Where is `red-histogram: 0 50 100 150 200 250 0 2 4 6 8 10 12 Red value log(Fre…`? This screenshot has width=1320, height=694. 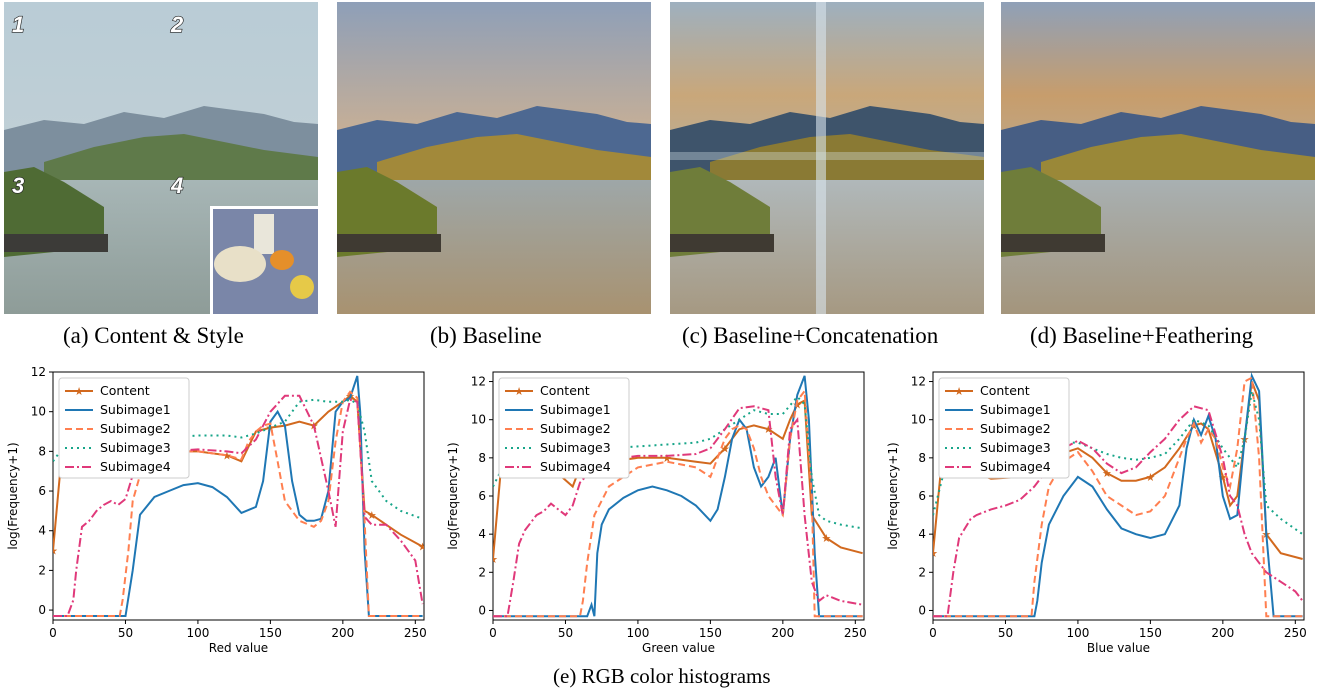 red-histogram: 0 50 100 150 200 250 0 2 4 6 8 10 12 Red value log(Fre… is located at coordinates (220, 514).